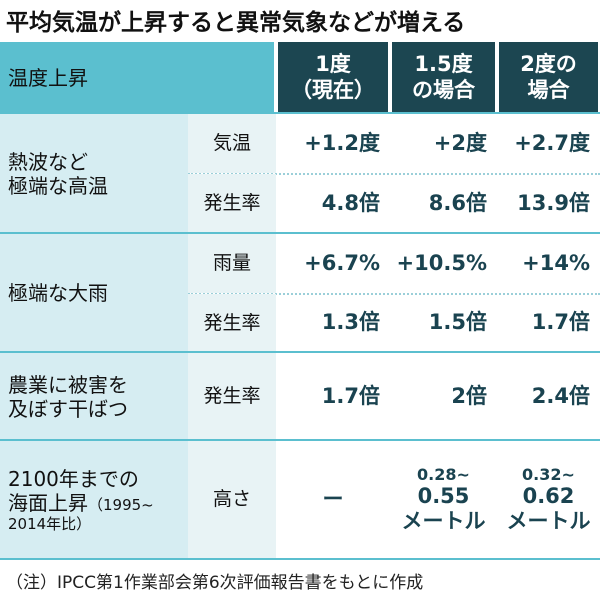 Image resolution: width=600 pixels, height=600 pixels. Describe the element at coordinates (457, 202) in the screenshot. I see `value-text: 8.6倍` at that location.